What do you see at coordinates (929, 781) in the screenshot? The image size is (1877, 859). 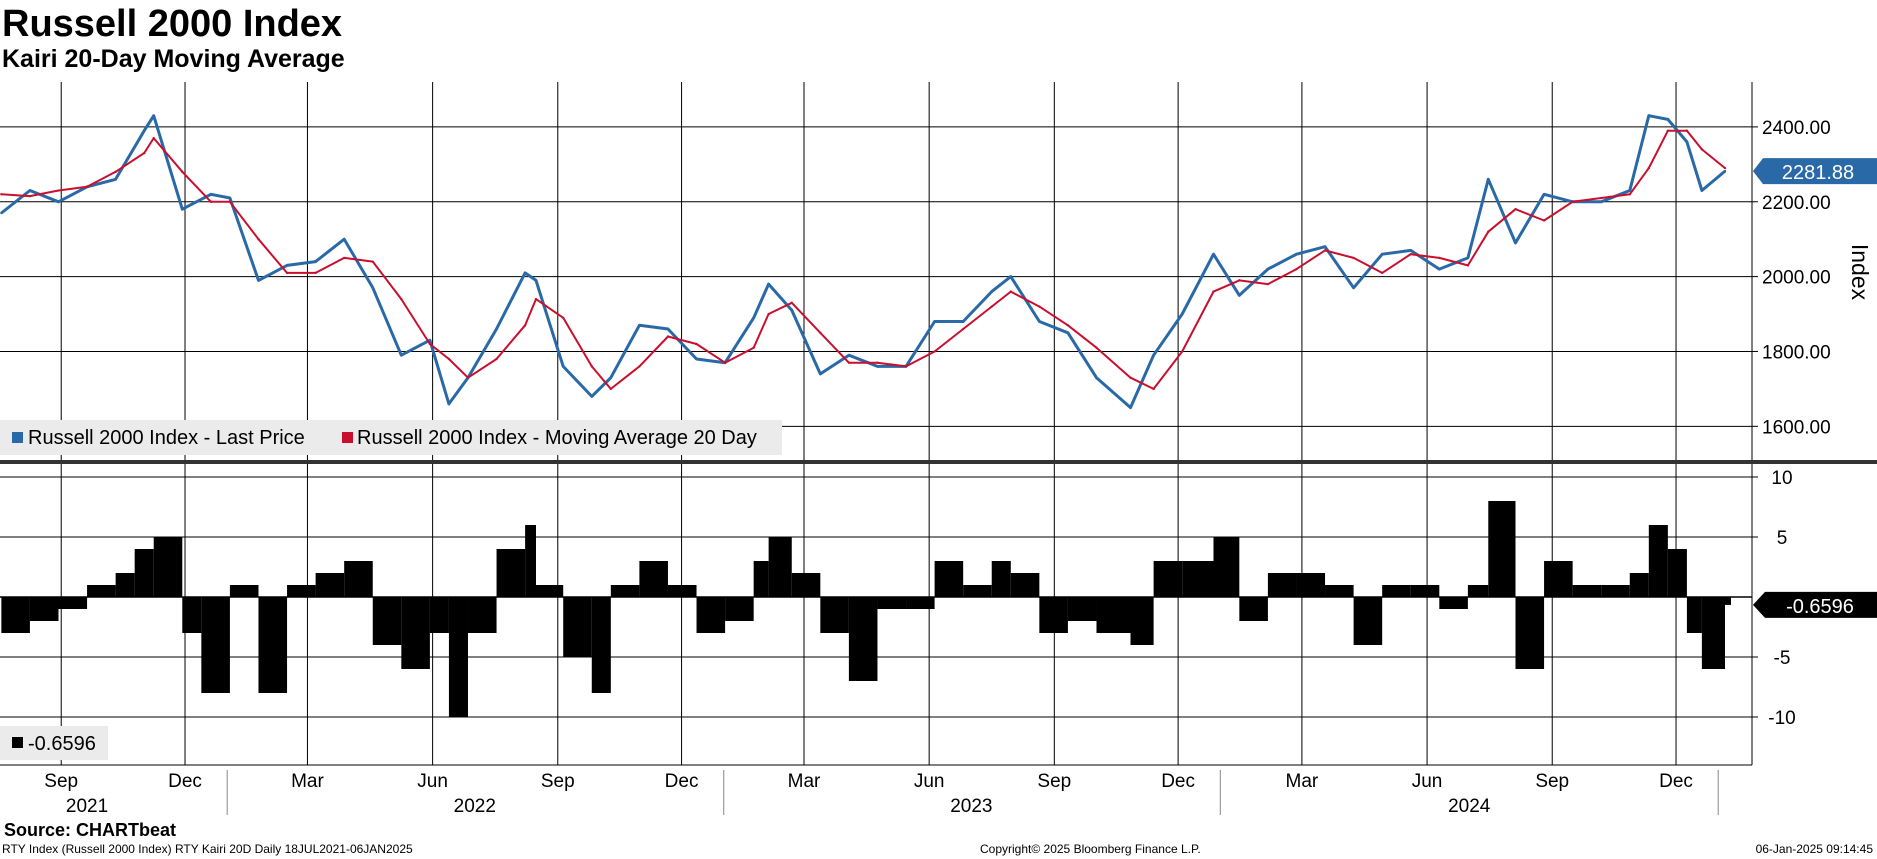 I see `month-tick-label: Jun` at bounding box center [929, 781].